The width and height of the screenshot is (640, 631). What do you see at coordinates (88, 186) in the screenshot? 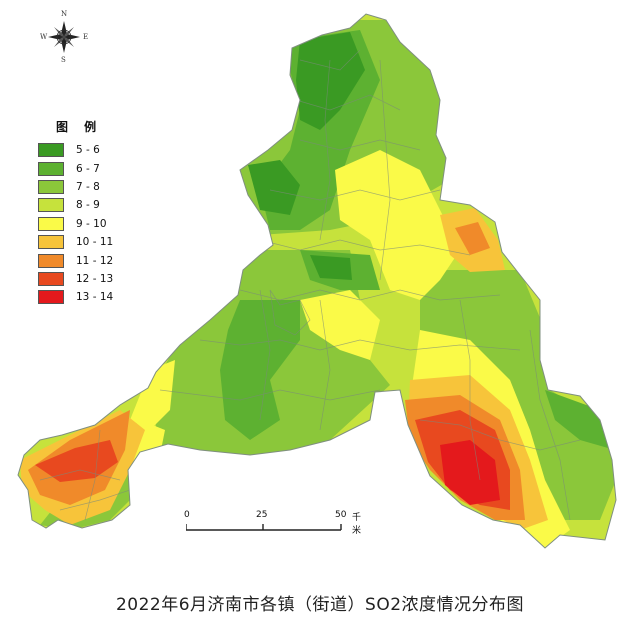
I see `legend-label: 7 - 8` at bounding box center [88, 186].